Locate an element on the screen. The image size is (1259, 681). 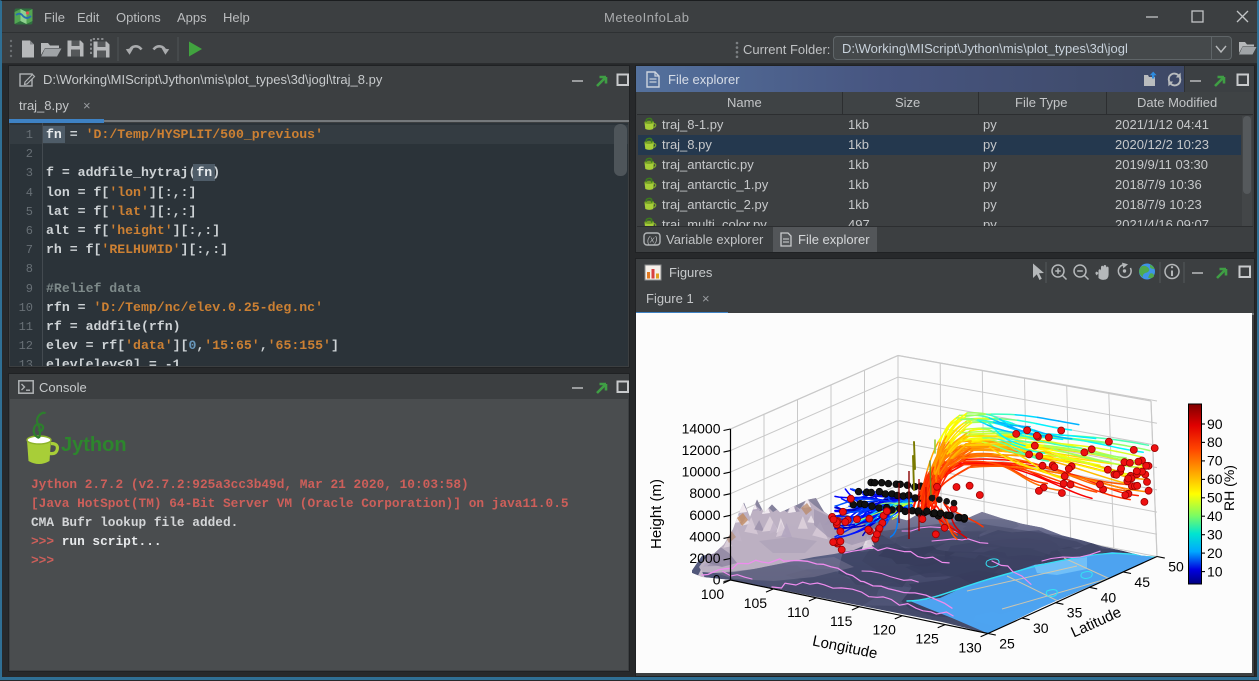
svg-text: Jython is located at coordinates (94, 445).